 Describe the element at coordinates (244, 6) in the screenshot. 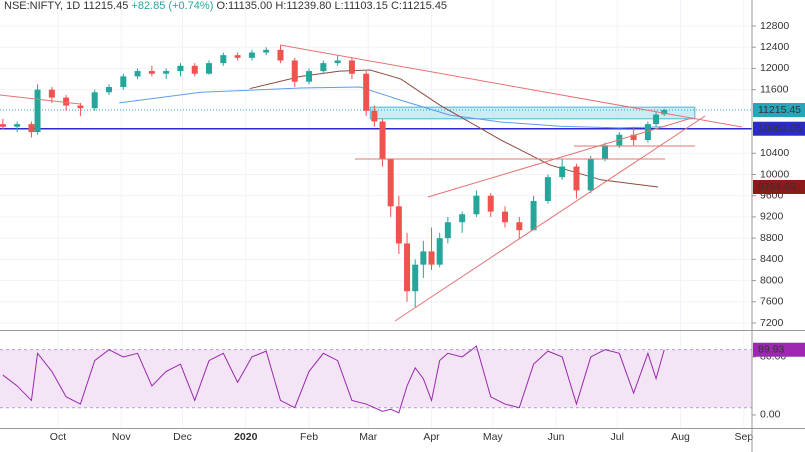

I see `open: O:11135.00` at that location.